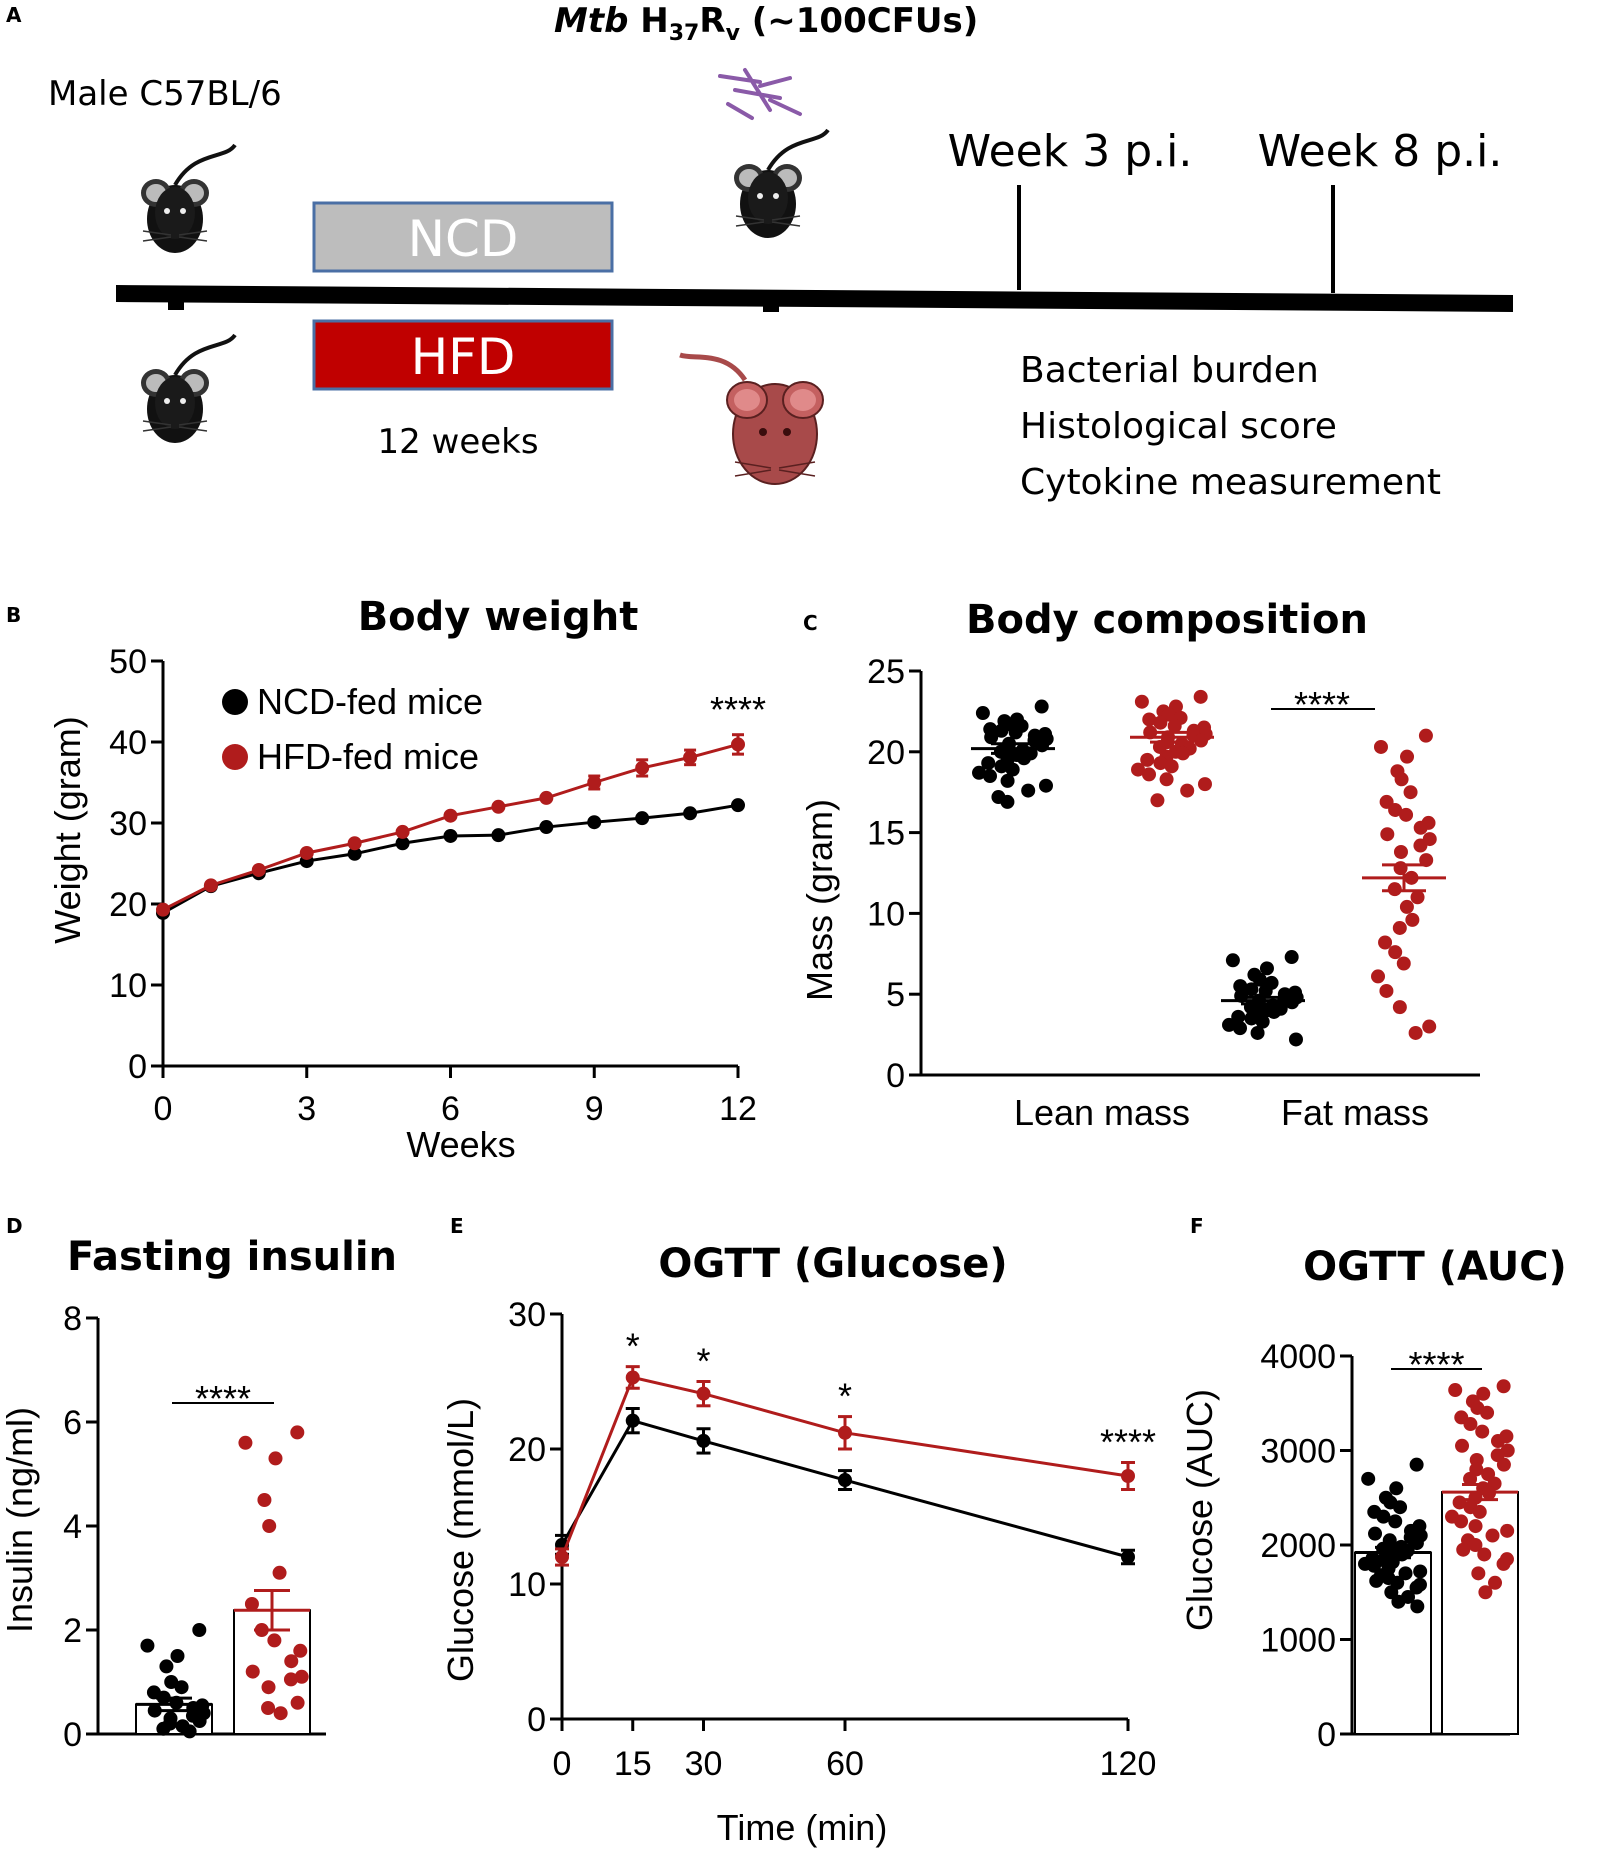  I want to click on y-axis-label: Glucose (mmol/L), so click(460, 1540).